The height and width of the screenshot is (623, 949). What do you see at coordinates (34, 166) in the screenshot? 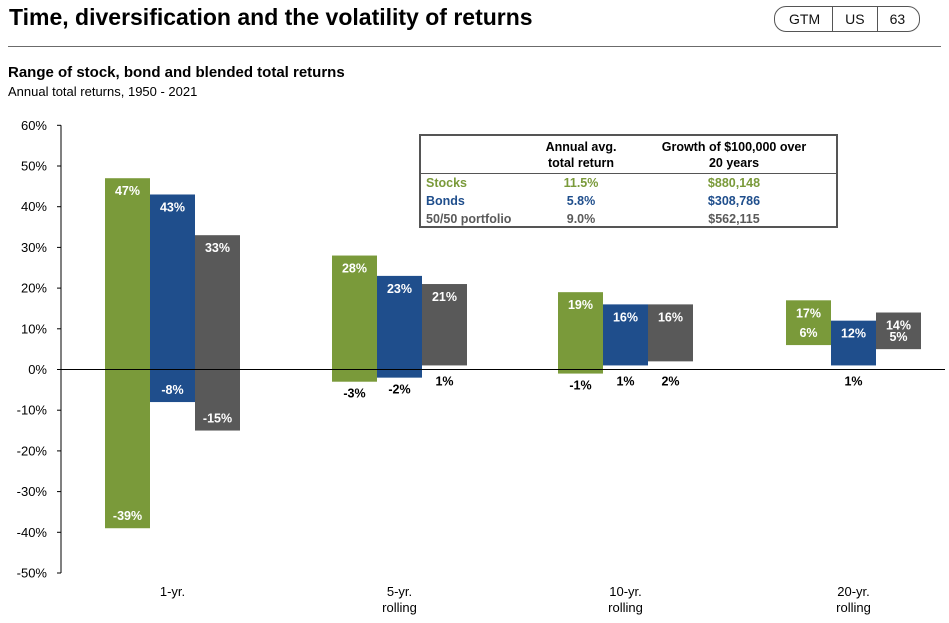
I see `y-tick-label: 50%` at bounding box center [34, 166].